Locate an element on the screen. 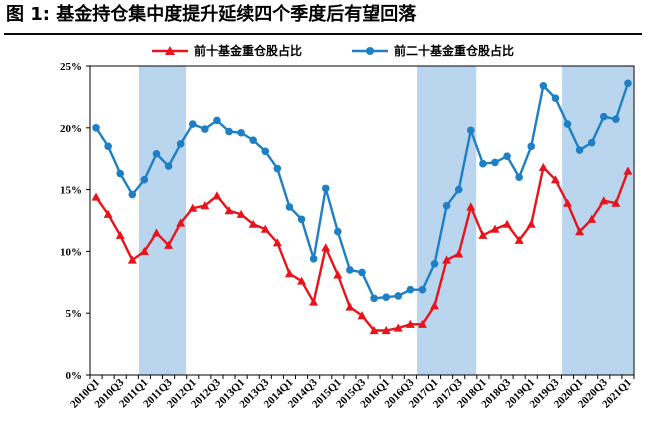 The height and width of the screenshot is (430, 646). legend-item-1: 前十基金重仓股占比 is located at coordinates (227, 50).